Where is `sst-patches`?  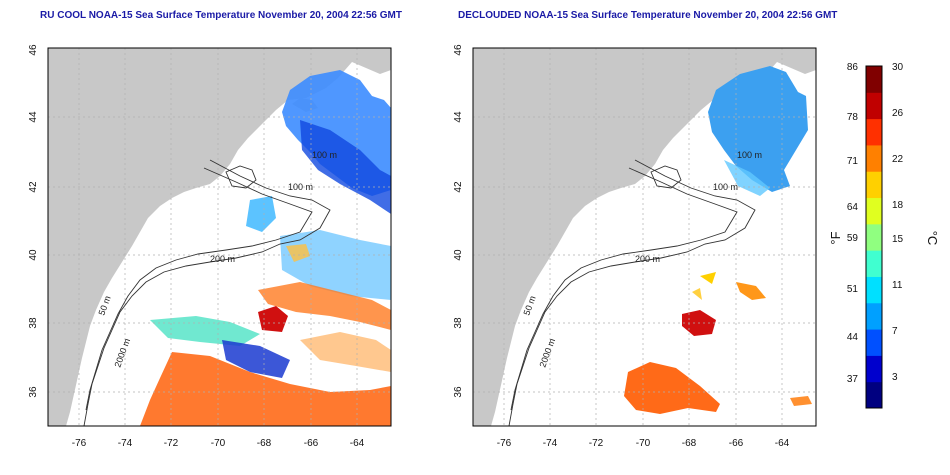 sst-patches is located at coordinates (718, 240).